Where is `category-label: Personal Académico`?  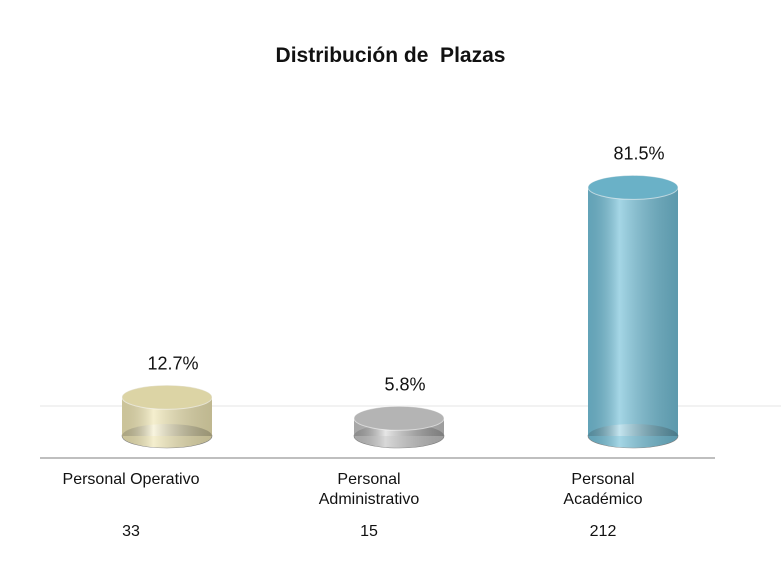
category-label: Personal Académico is located at coordinates (603, 489).